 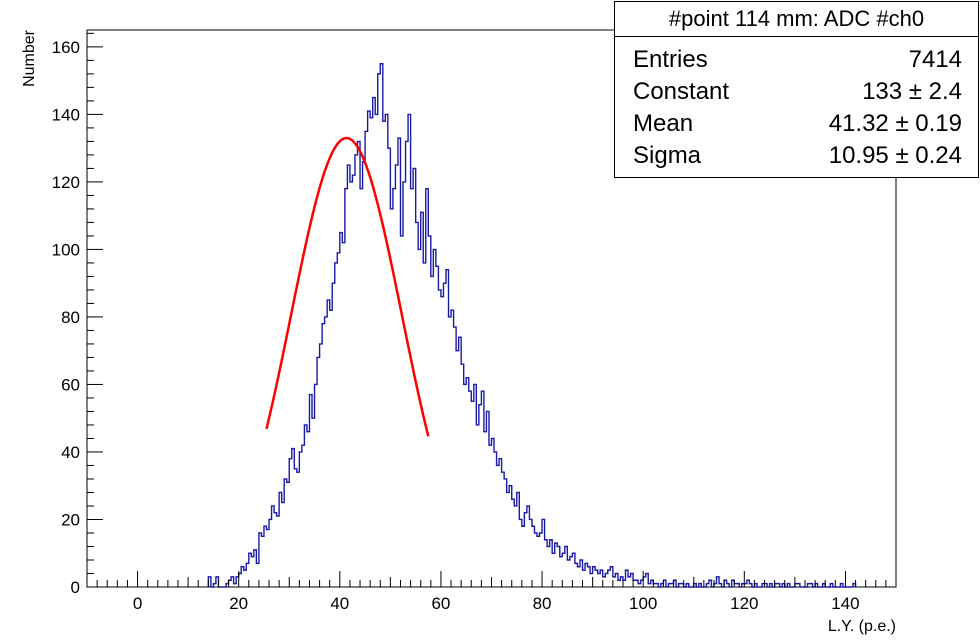 What do you see at coordinates (66, 182) in the screenshot?
I see `y-tick-label: 120` at bounding box center [66, 182].